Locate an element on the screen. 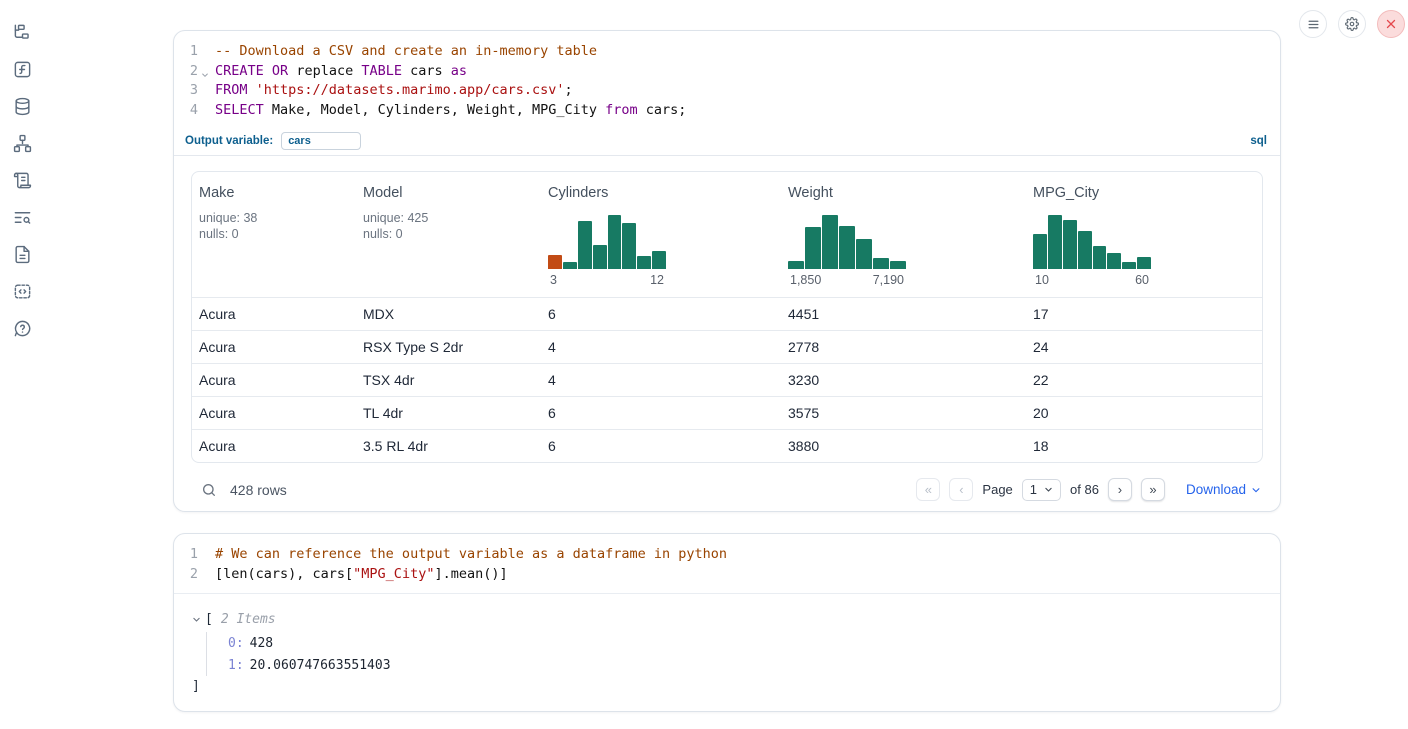 This screenshot has height=729, width=1408. hist-max-label: 7,190 is located at coordinates (888, 279).